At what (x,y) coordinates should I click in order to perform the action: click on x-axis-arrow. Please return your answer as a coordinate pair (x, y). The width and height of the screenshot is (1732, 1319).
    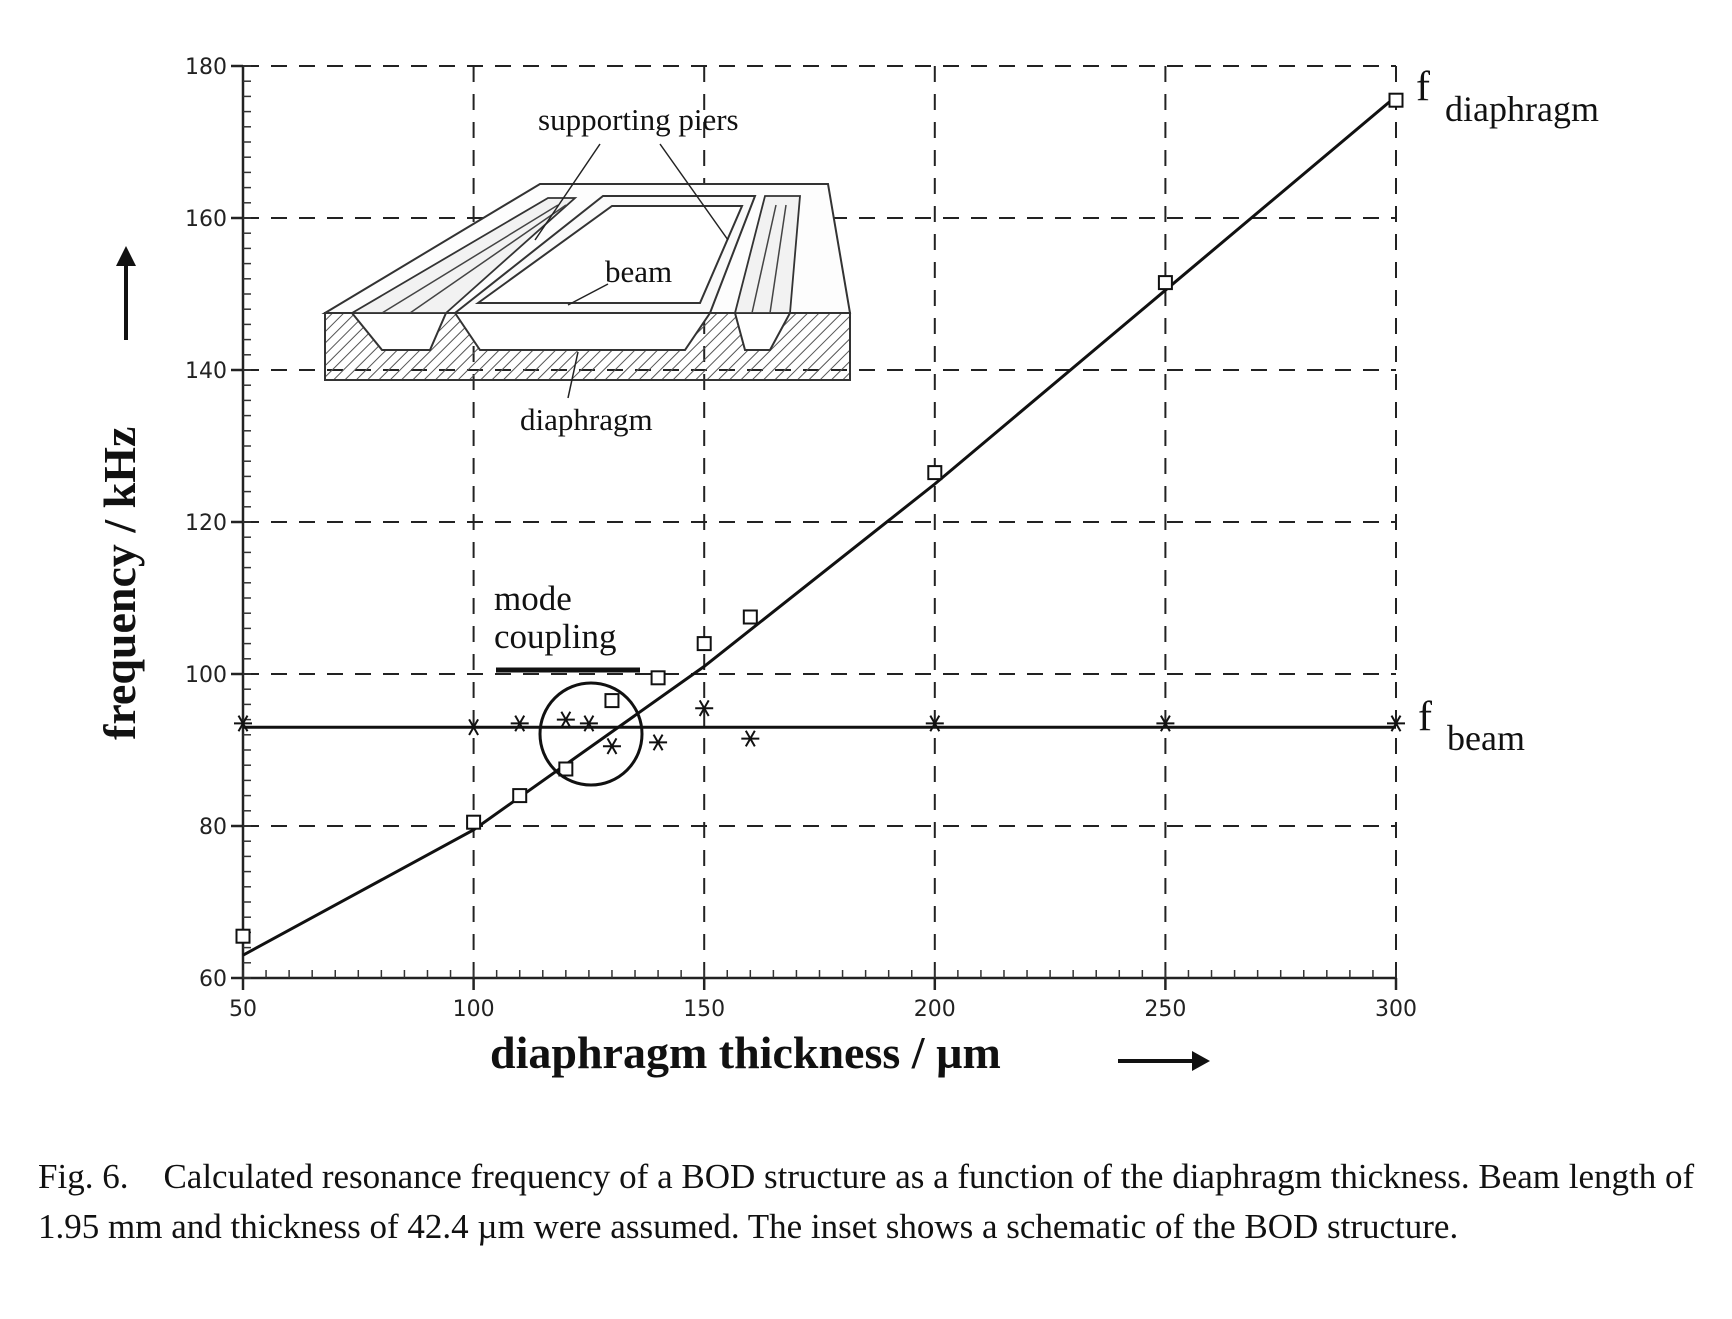
    Looking at the image, I should click on (1164, 1061).